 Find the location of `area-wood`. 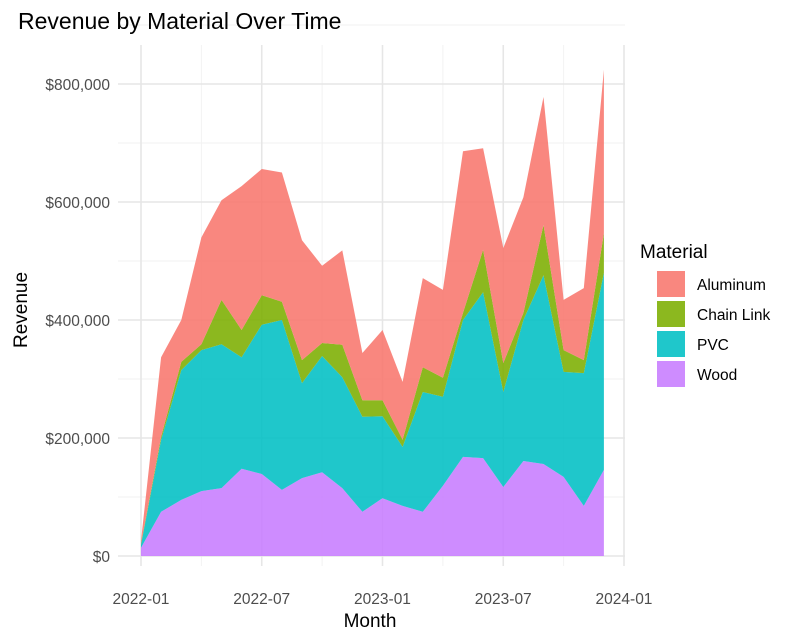

area-wood is located at coordinates (372, 506).